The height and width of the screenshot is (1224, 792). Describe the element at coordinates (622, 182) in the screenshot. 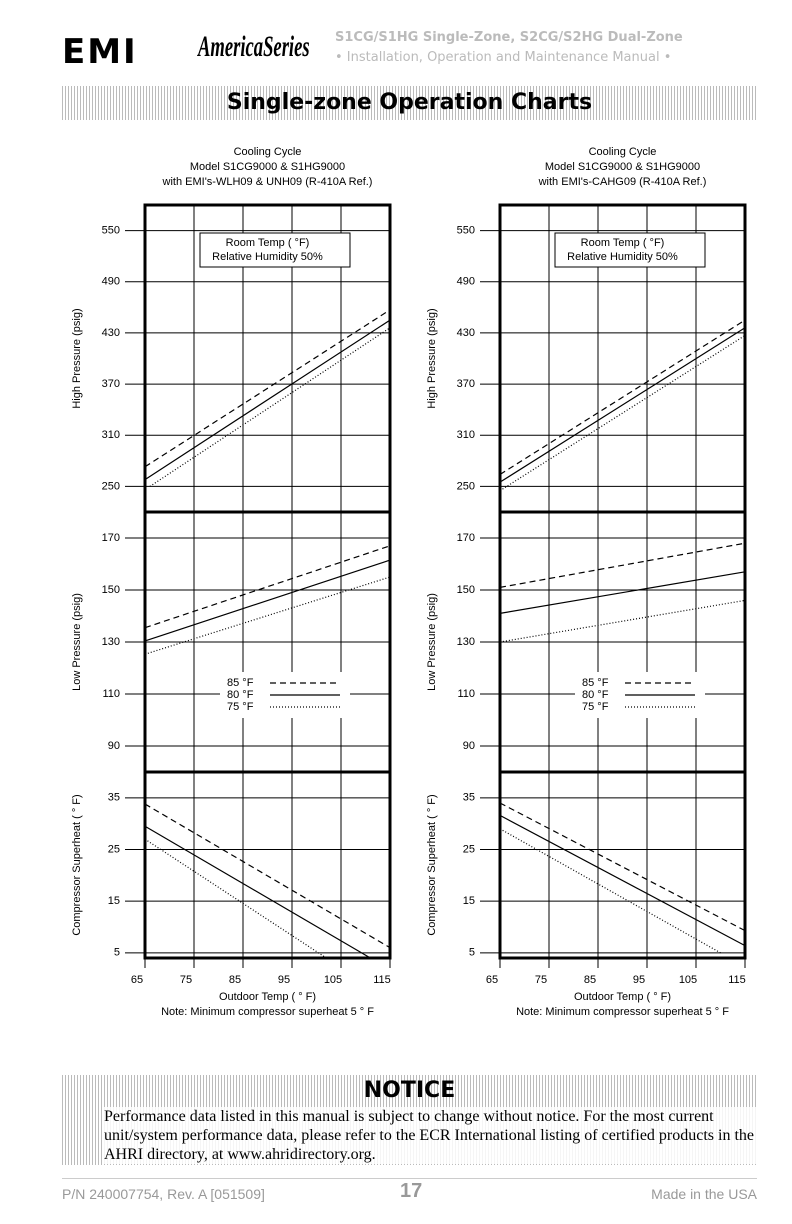

I see `chart-title: with EMI's-CAHG09 (R-410A Ref.)` at that location.